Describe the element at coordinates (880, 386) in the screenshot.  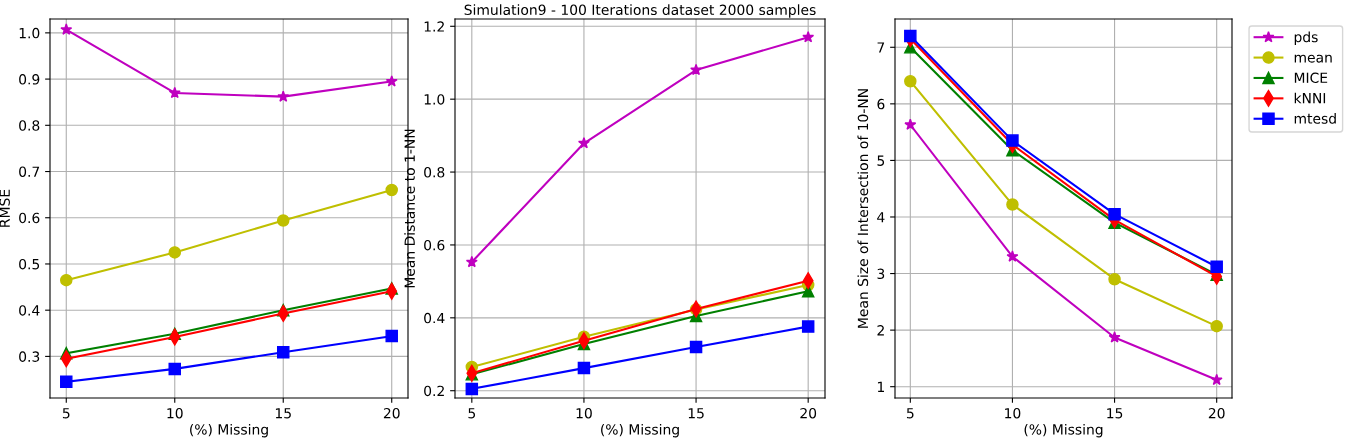
I see `y-tick-label: 1` at that location.